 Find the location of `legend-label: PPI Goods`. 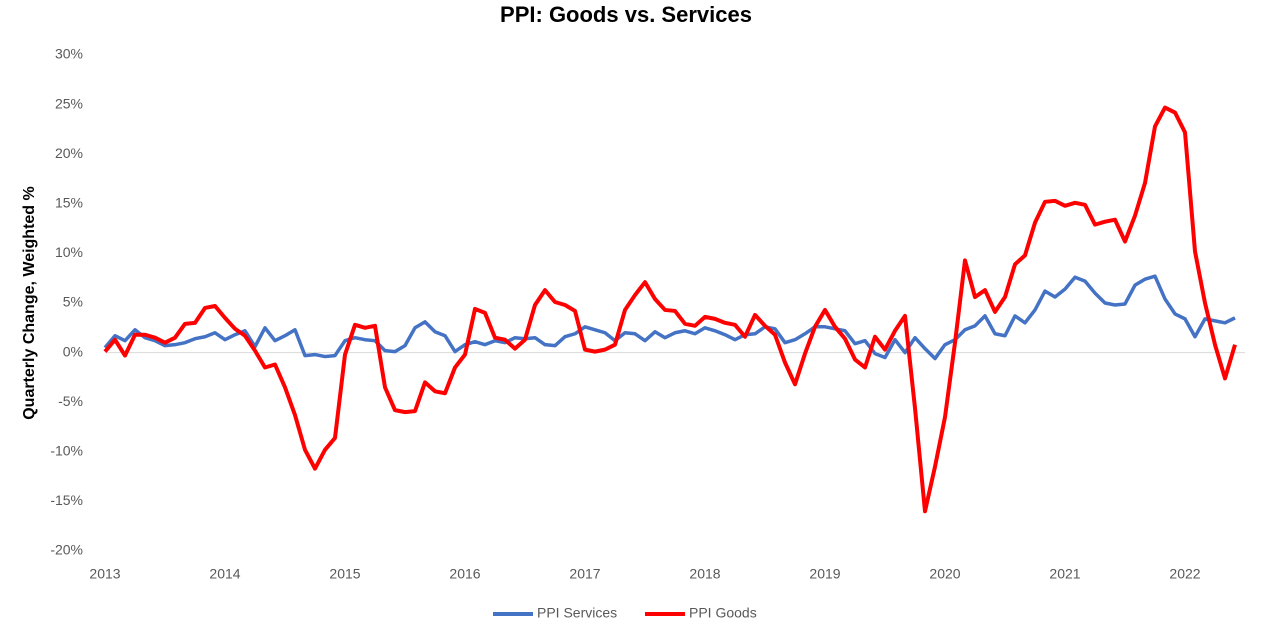

legend-label: PPI Goods is located at coordinates (723, 613).